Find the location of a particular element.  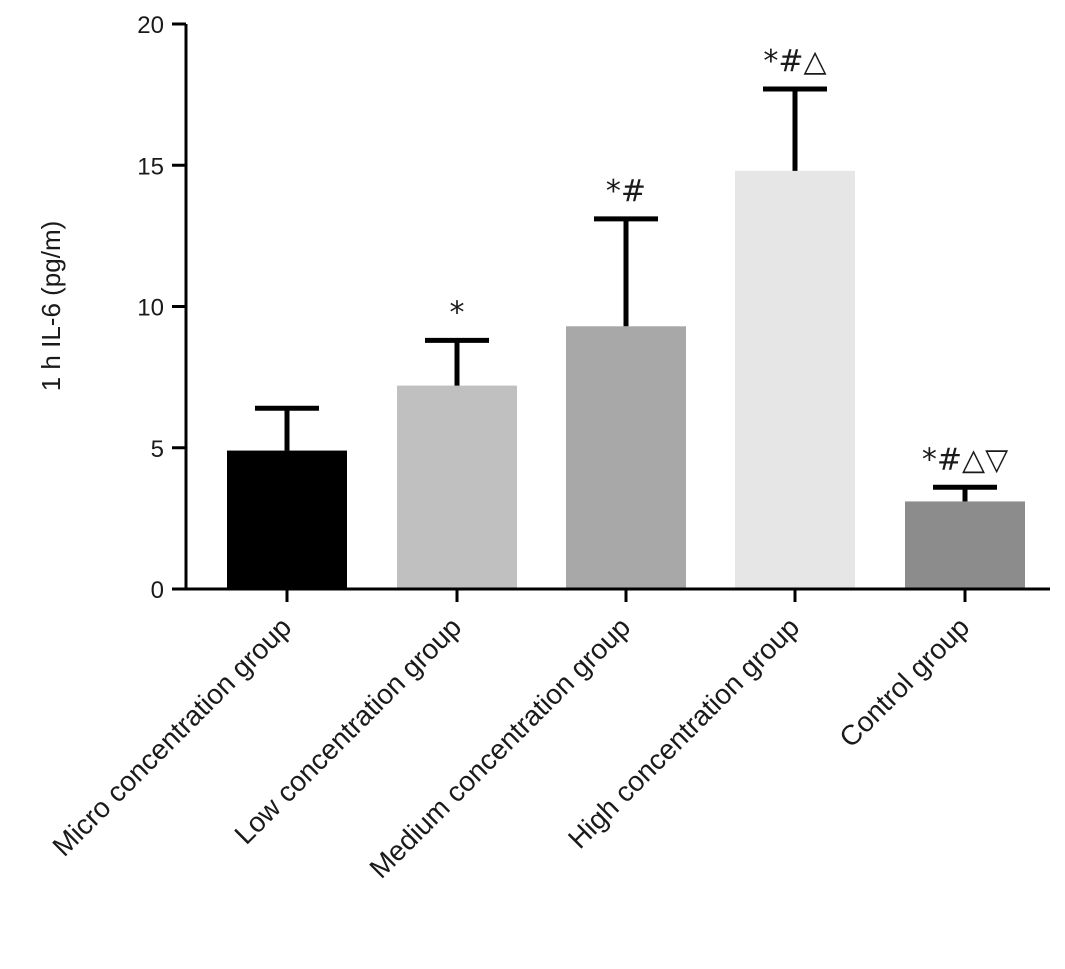

significance-label-2: * is located at coordinates (457, 312).